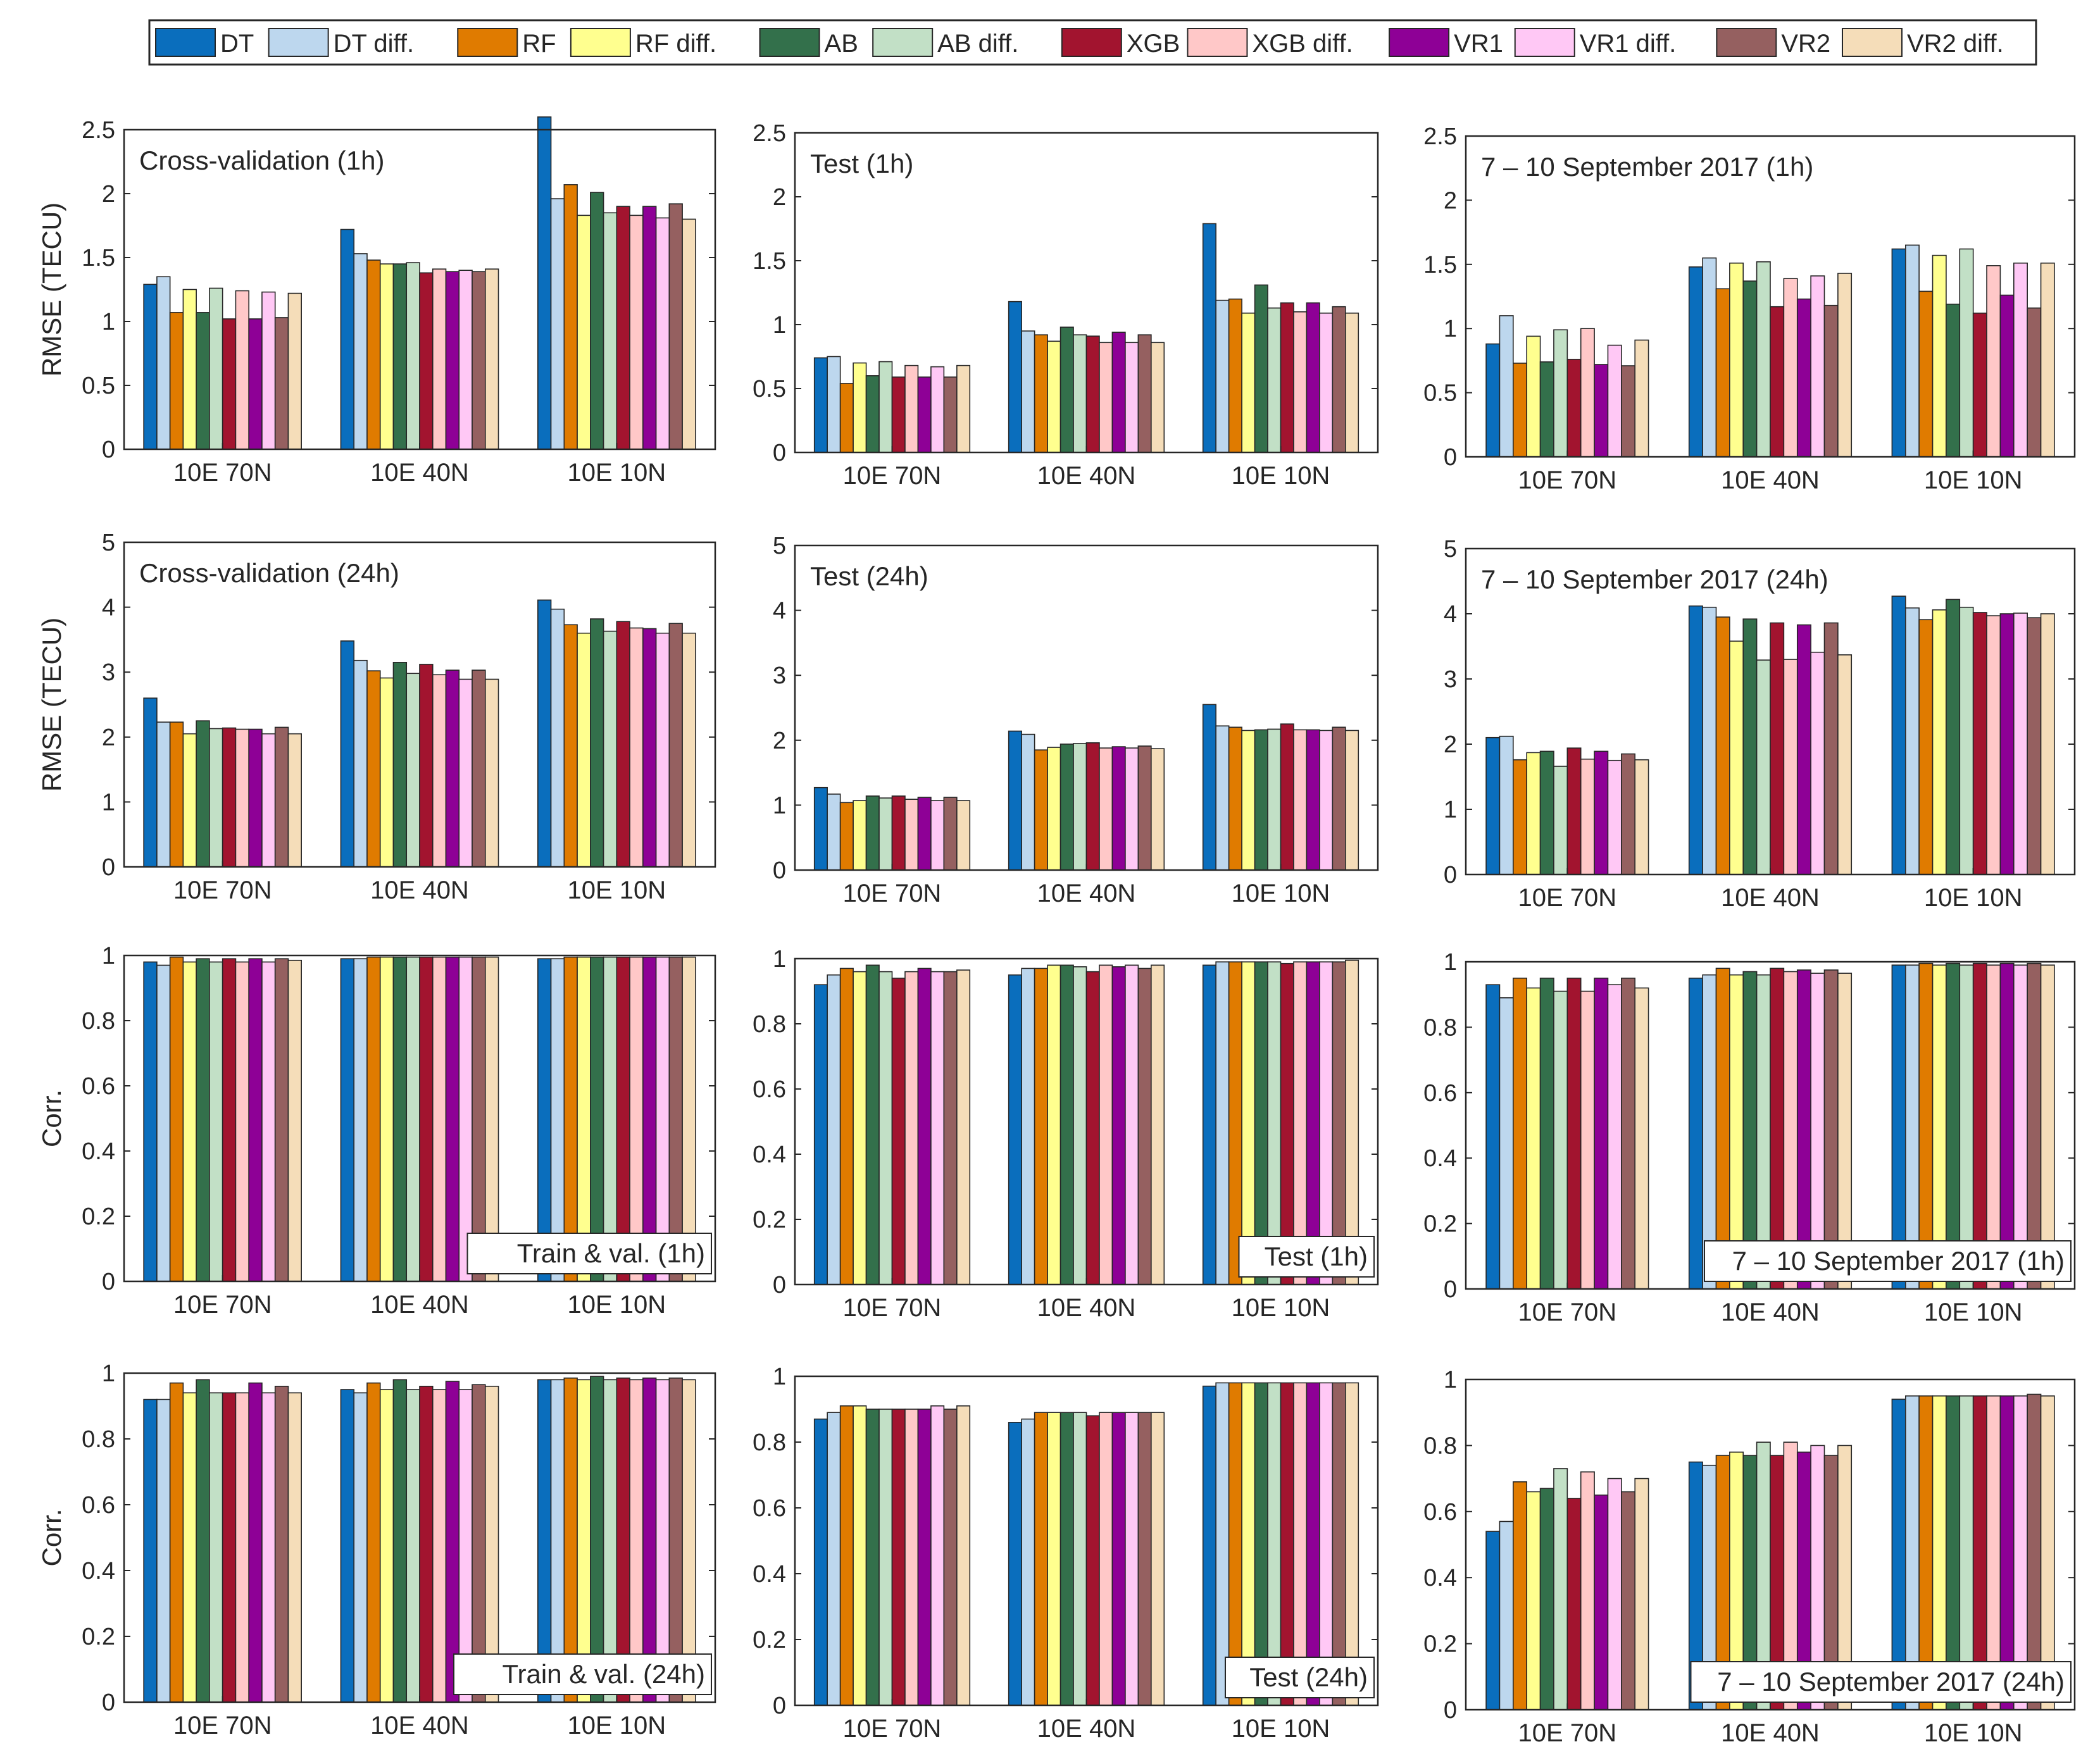 This screenshot has height=1761, width=2100. I want to click on legend-label-8: VR1, so click(1479, 44).